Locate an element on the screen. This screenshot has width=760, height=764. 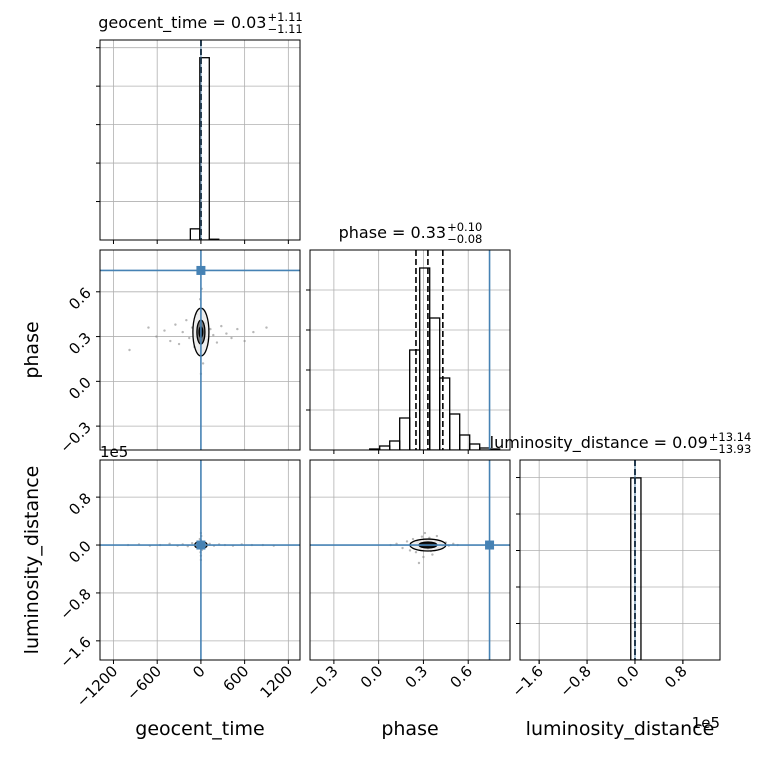
x-tick-label: −1200 is located at coordinates (97, 686).